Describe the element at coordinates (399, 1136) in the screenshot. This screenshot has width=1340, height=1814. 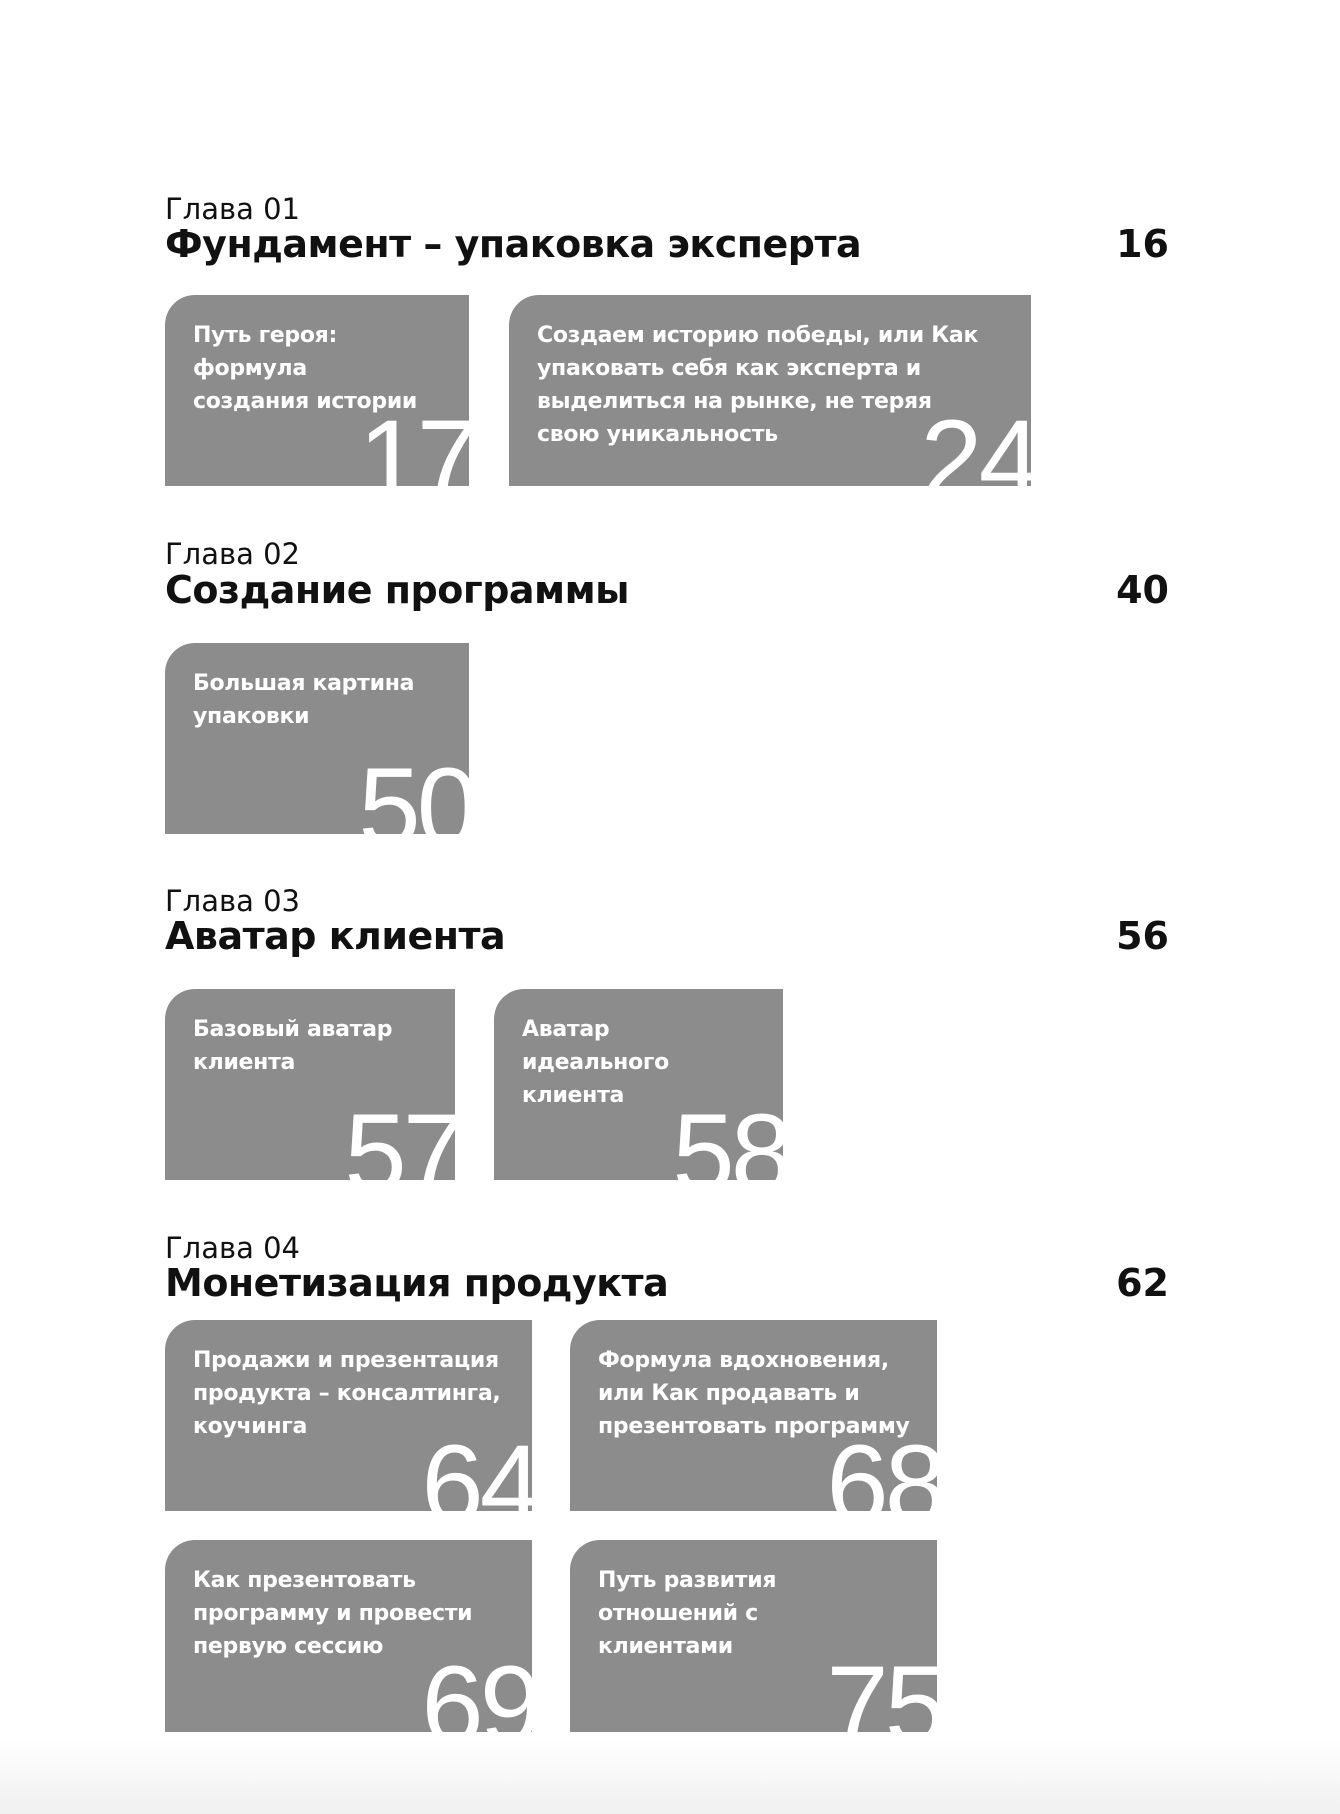
I see `section-page: 57` at that location.